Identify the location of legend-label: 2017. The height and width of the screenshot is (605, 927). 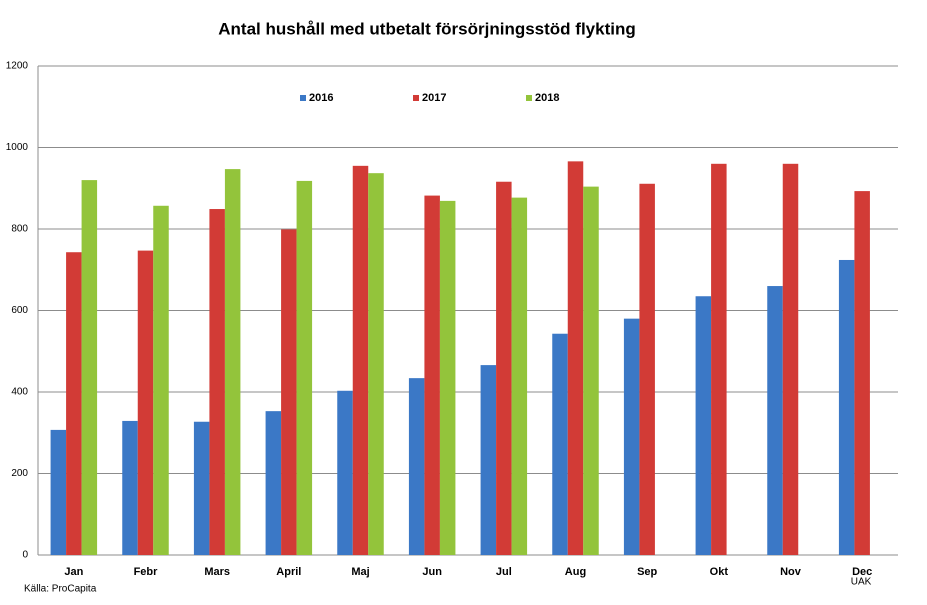
(434, 98).